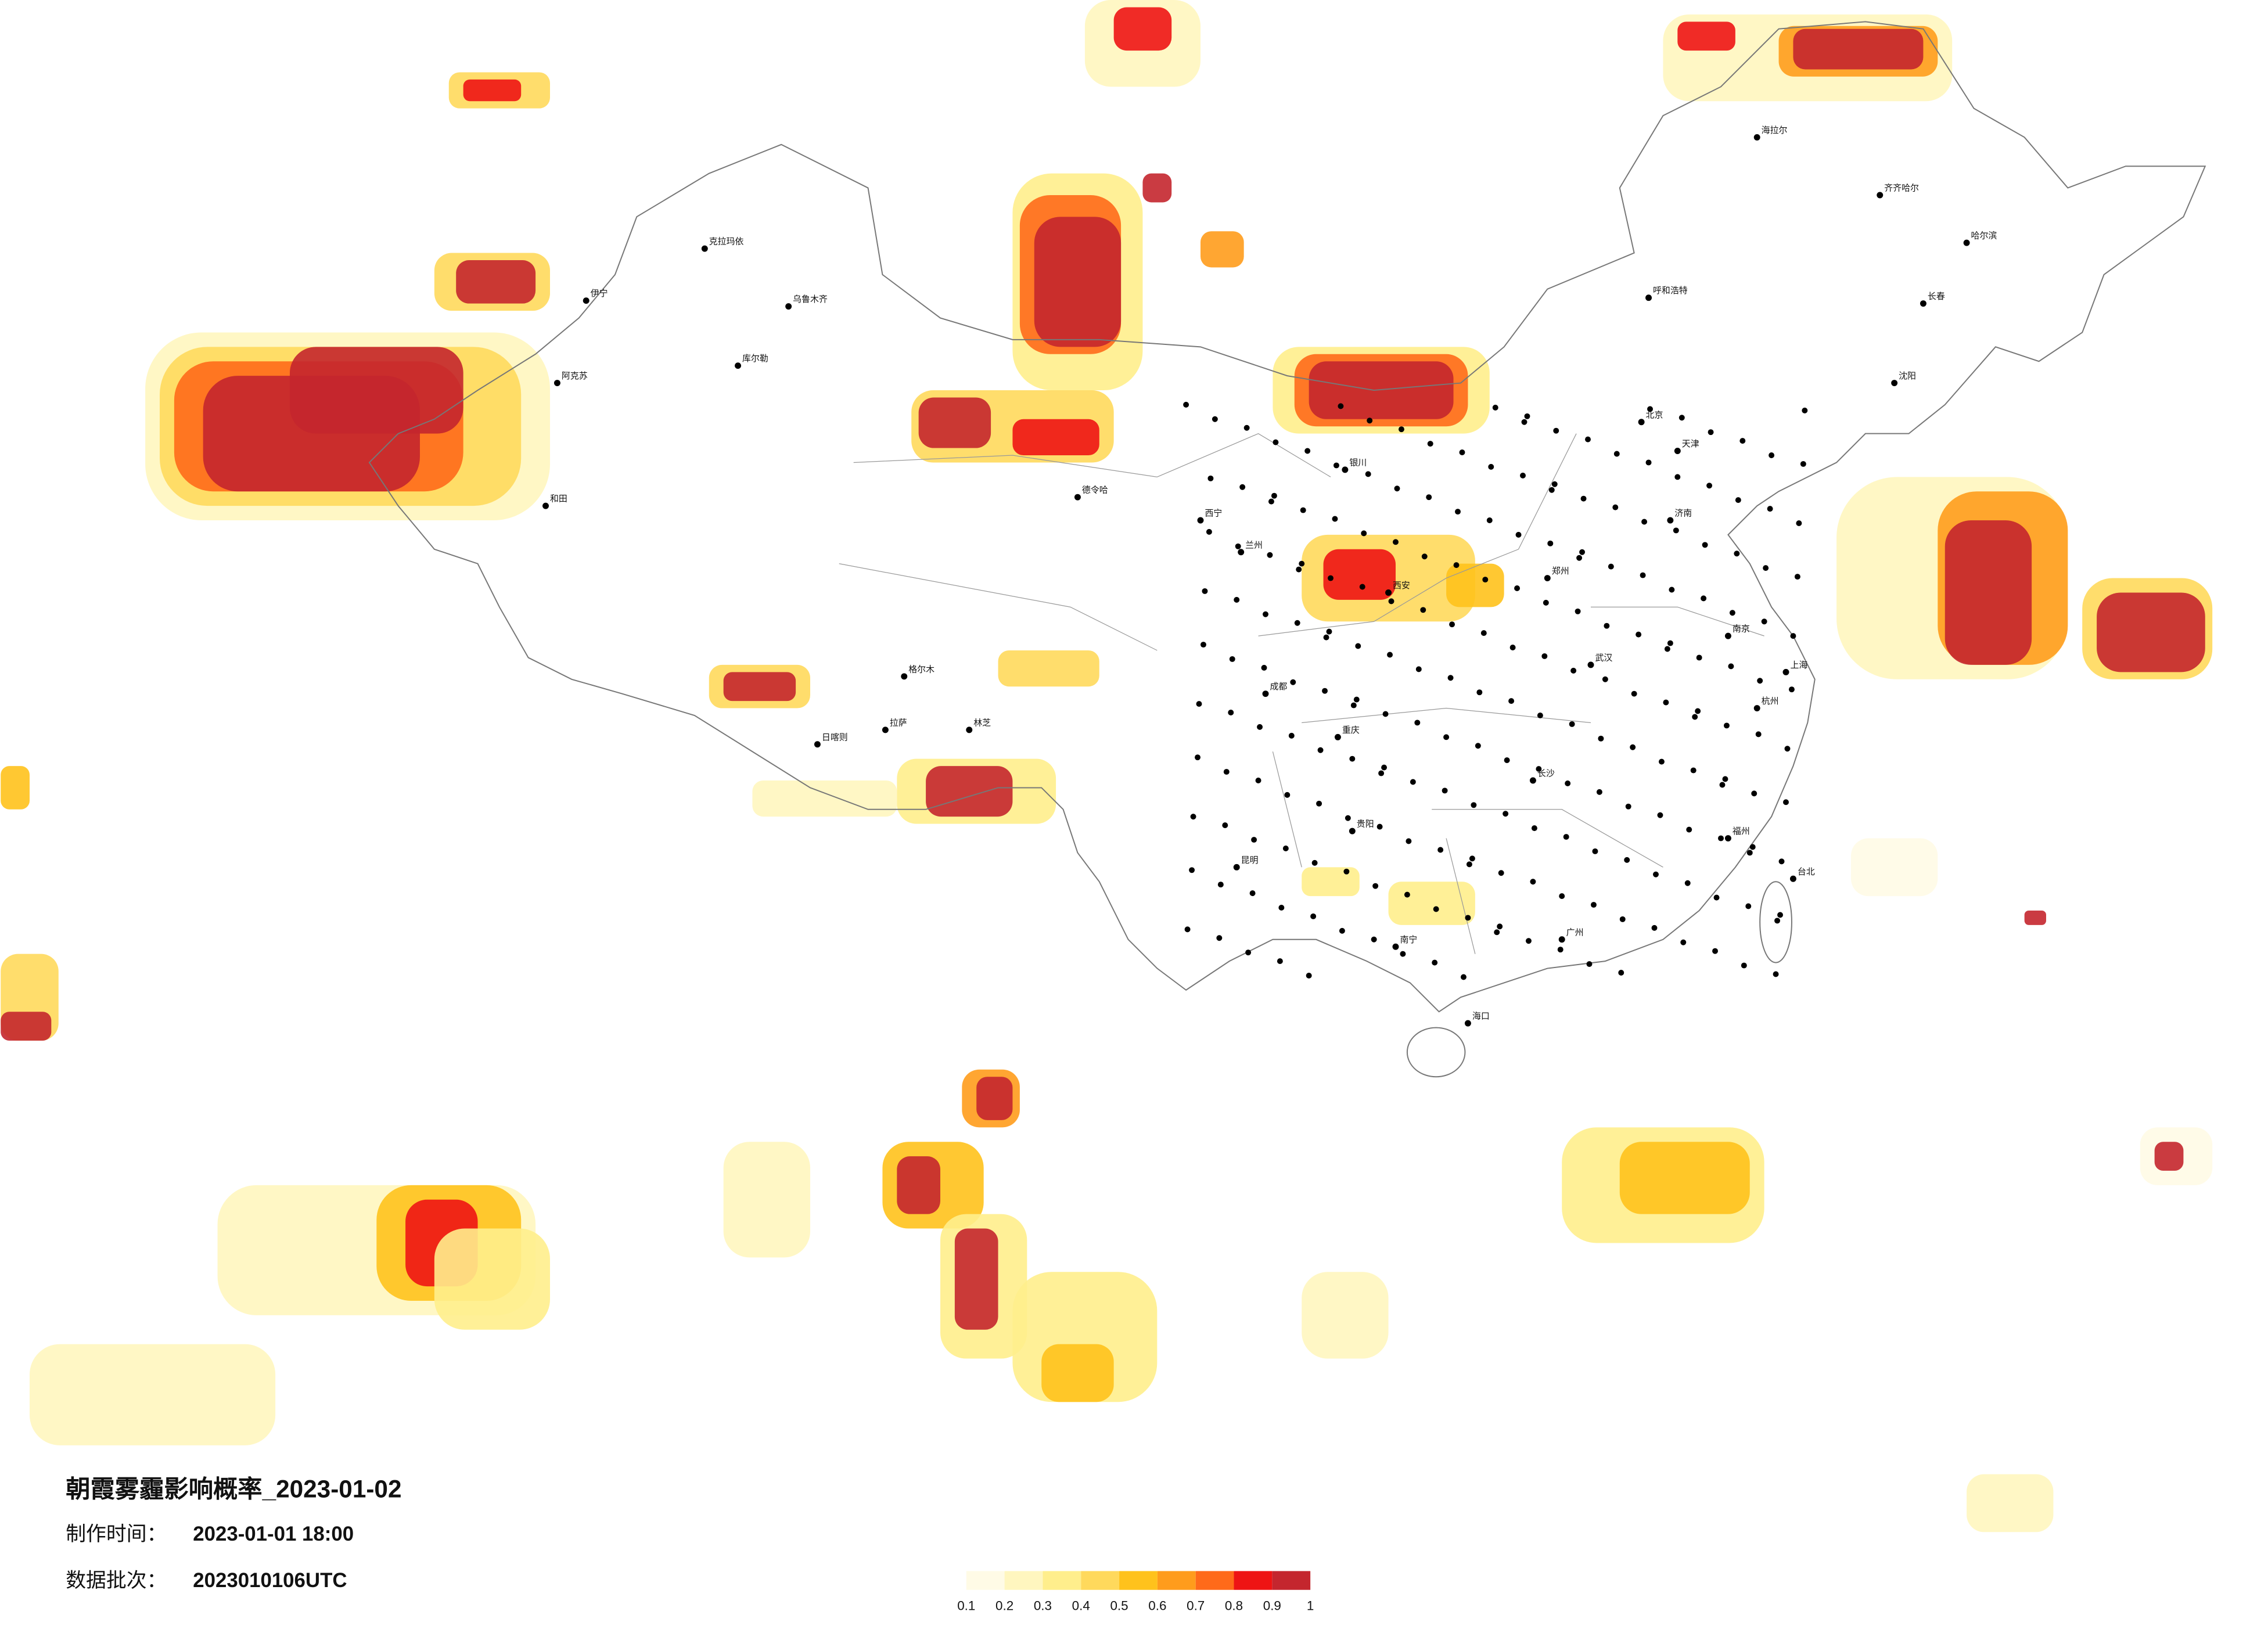 This screenshot has width=2268, height=1626. Describe the element at coordinates (1043, 1606) in the screenshot. I see `legend-tick-label: 0.3` at that location.